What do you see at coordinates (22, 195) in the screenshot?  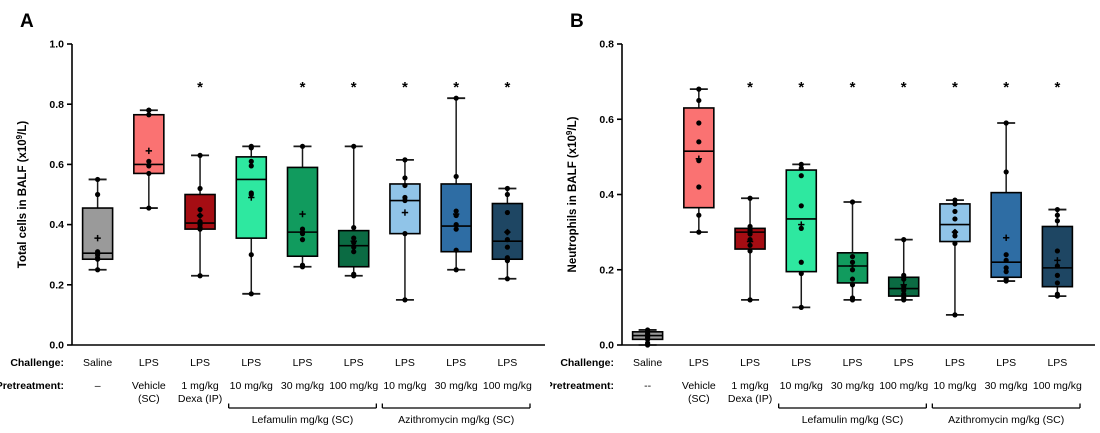 I see `y-axis-title: Total cells in BALF (x109/L)` at bounding box center [22, 195].